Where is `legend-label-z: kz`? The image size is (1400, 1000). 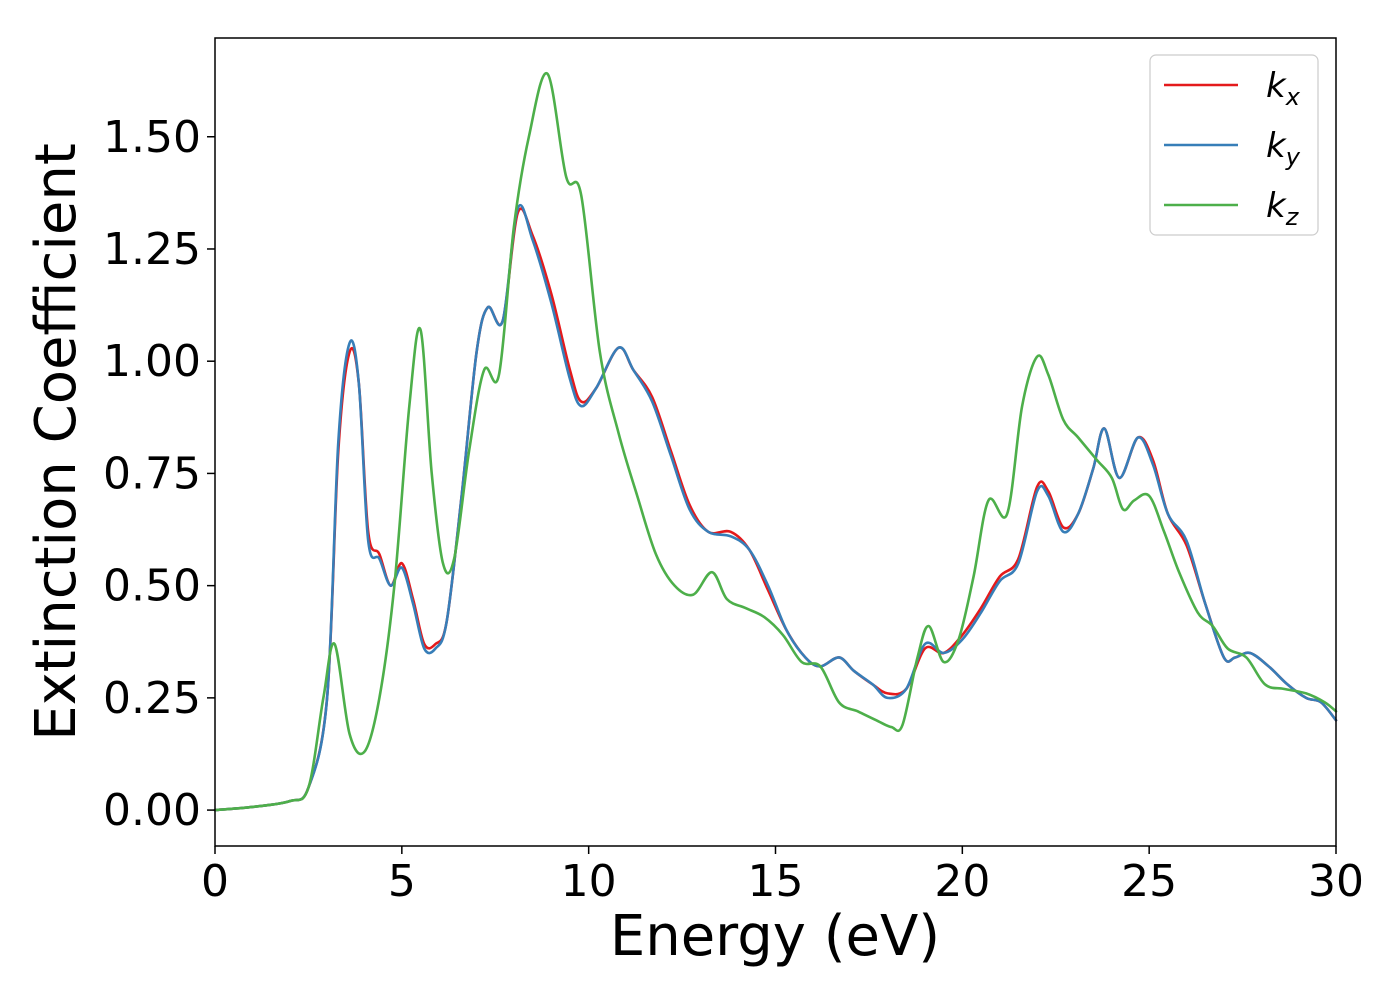 legend-label-z: kz is located at coordinates (1283, 208).